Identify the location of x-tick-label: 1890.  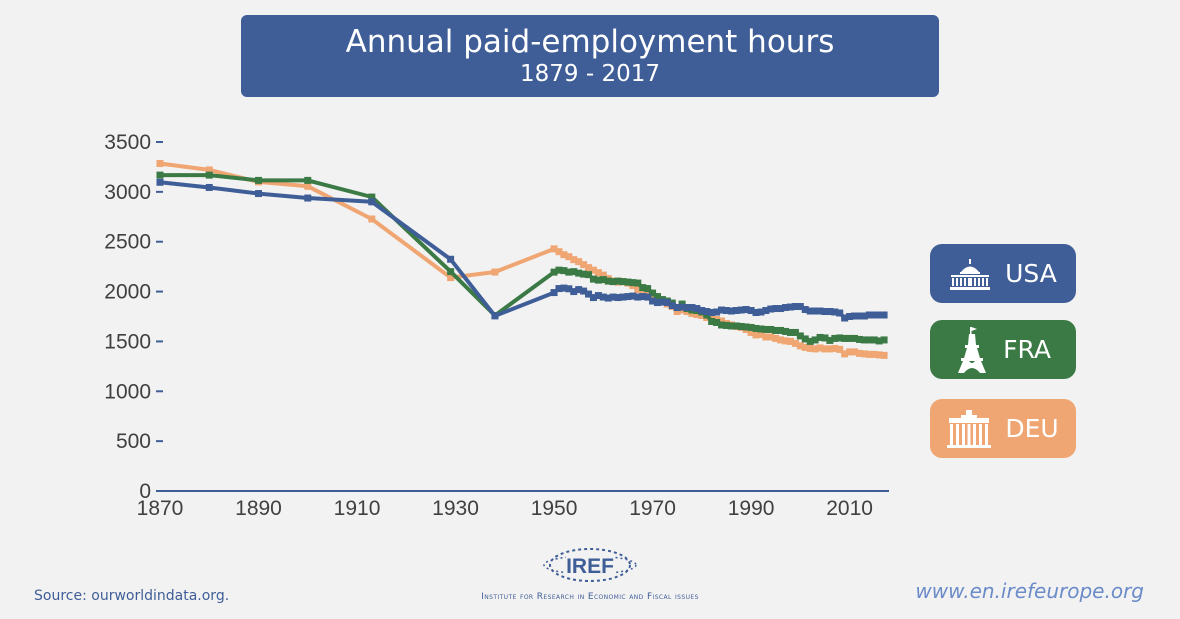
(258, 508).